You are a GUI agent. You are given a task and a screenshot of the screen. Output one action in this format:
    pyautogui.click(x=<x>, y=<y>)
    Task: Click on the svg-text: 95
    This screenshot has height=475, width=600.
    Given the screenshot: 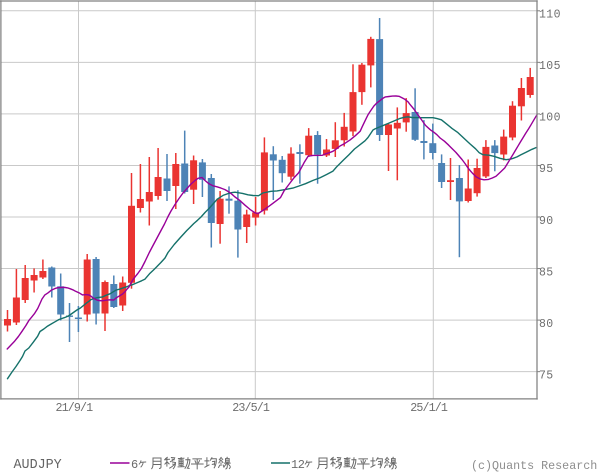 What is the action you would take?
    pyautogui.click(x=546, y=169)
    